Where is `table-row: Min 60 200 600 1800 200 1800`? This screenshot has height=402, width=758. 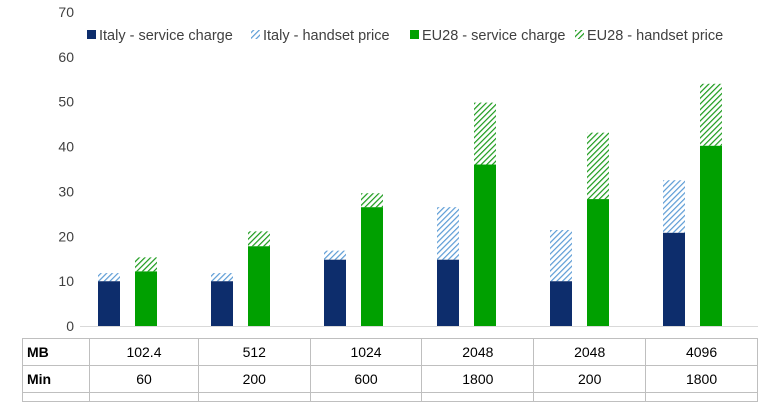
table-row: Min 60 200 600 1800 200 1800 is located at coordinates (390, 379).